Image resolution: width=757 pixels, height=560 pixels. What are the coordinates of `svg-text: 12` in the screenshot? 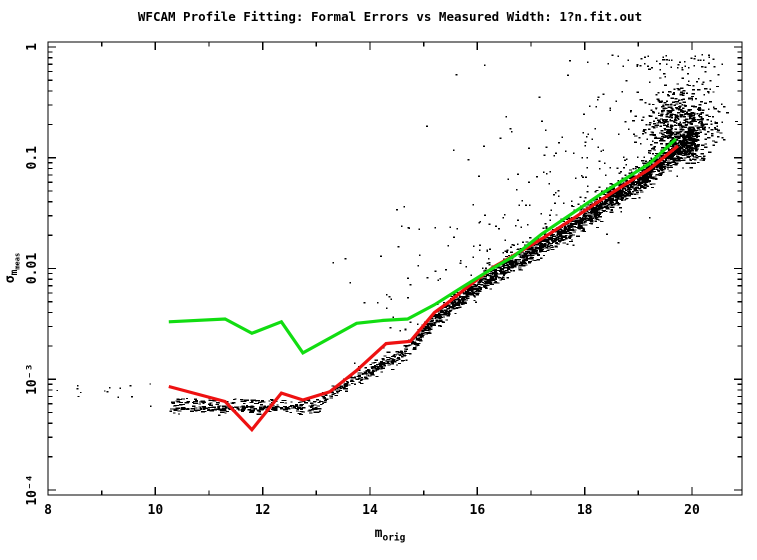 It's located at (263, 510).